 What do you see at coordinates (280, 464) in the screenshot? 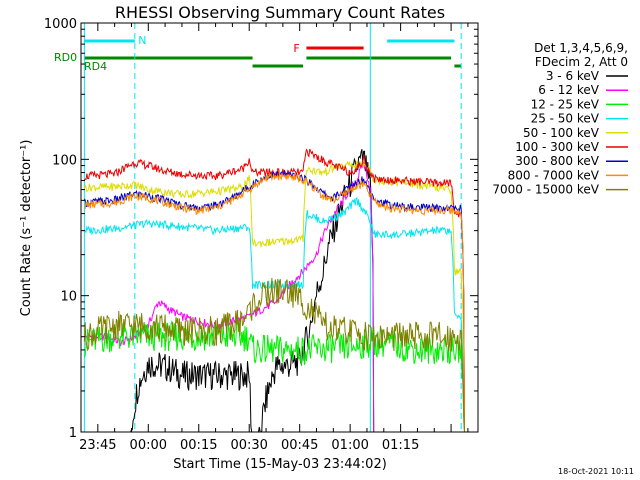
I see `x-axis-label: Start Time (15-May-03 23:44:02)` at bounding box center [280, 464].